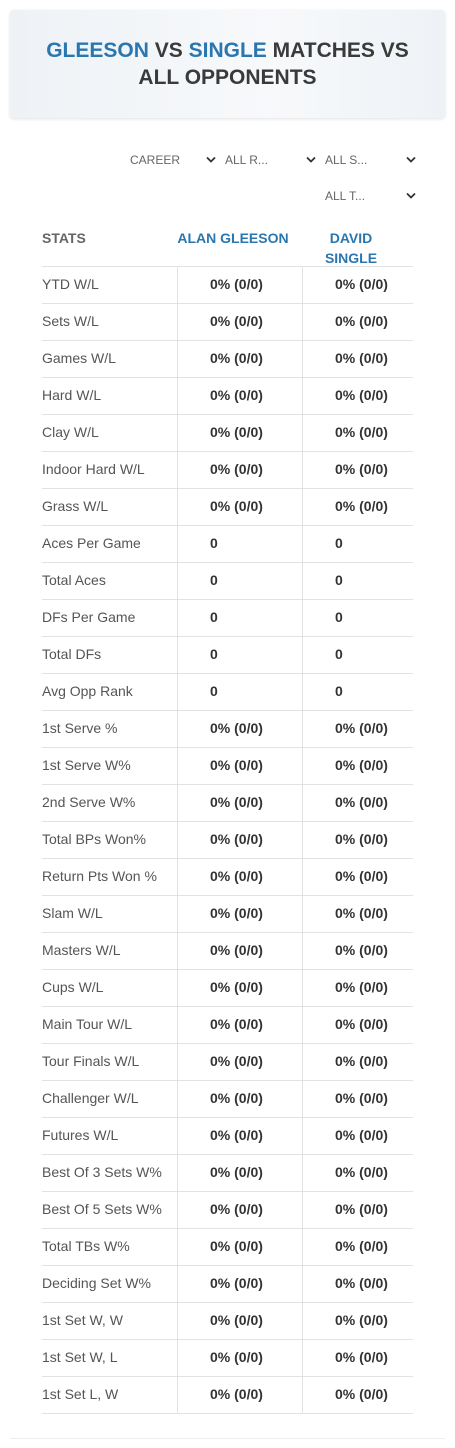 The height and width of the screenshot is (1448, 455). Describe the element at coordinates (82, 1320) in the screenshot. I see `stat-label: 1st Set W, W` at that location.